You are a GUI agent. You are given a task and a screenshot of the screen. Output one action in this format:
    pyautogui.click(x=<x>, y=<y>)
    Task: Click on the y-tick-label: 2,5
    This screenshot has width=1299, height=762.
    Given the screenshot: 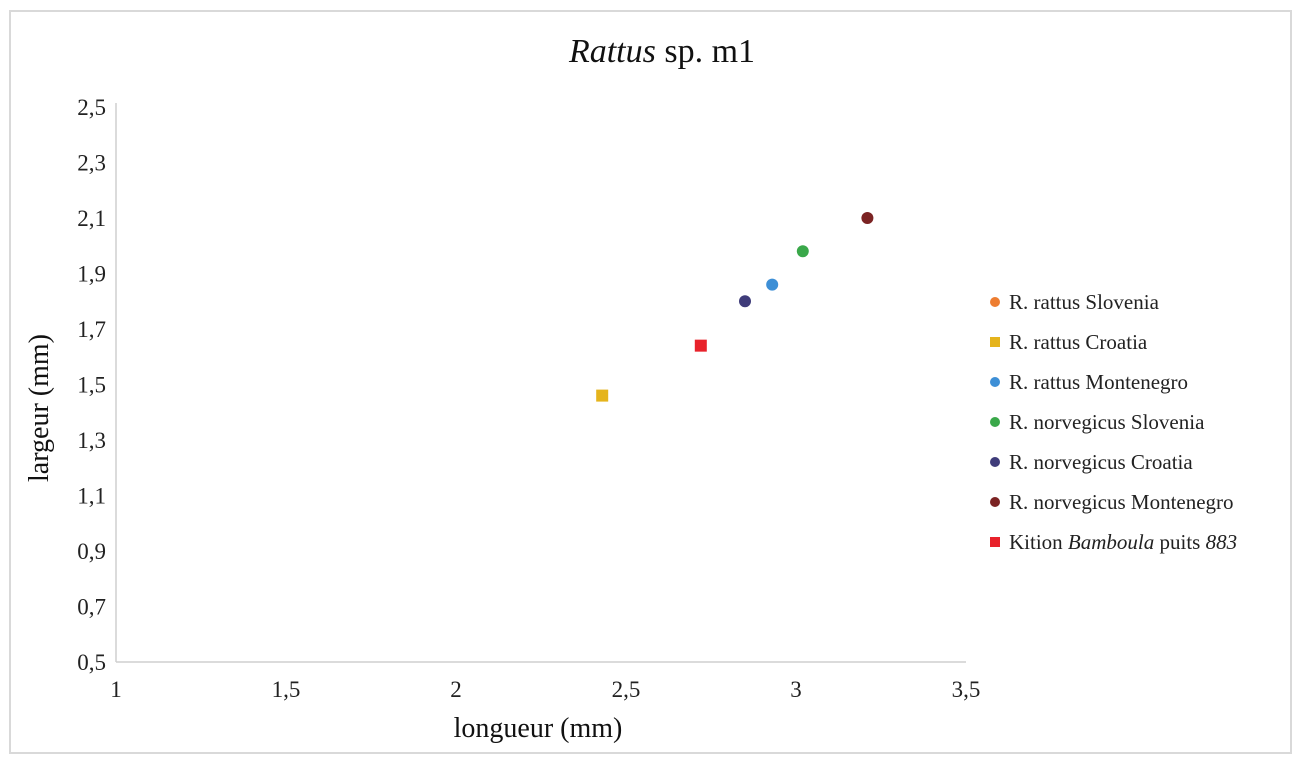 What is the action you would take?
    pyautogui.click(x=91, y=107)
    